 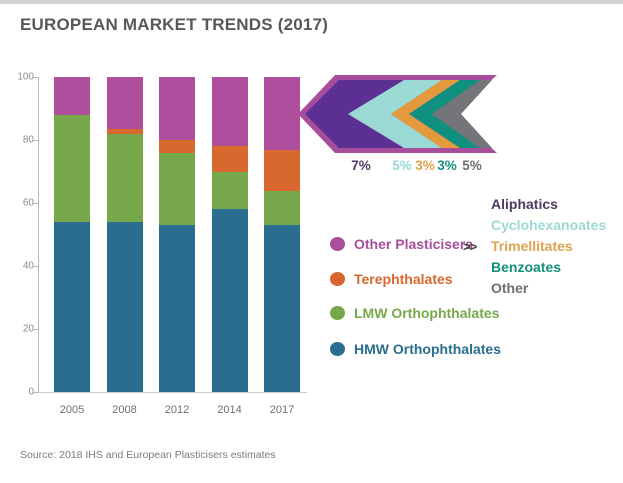 I want to click on breakdown-arrow-graphic, so click(x=397, y=114).